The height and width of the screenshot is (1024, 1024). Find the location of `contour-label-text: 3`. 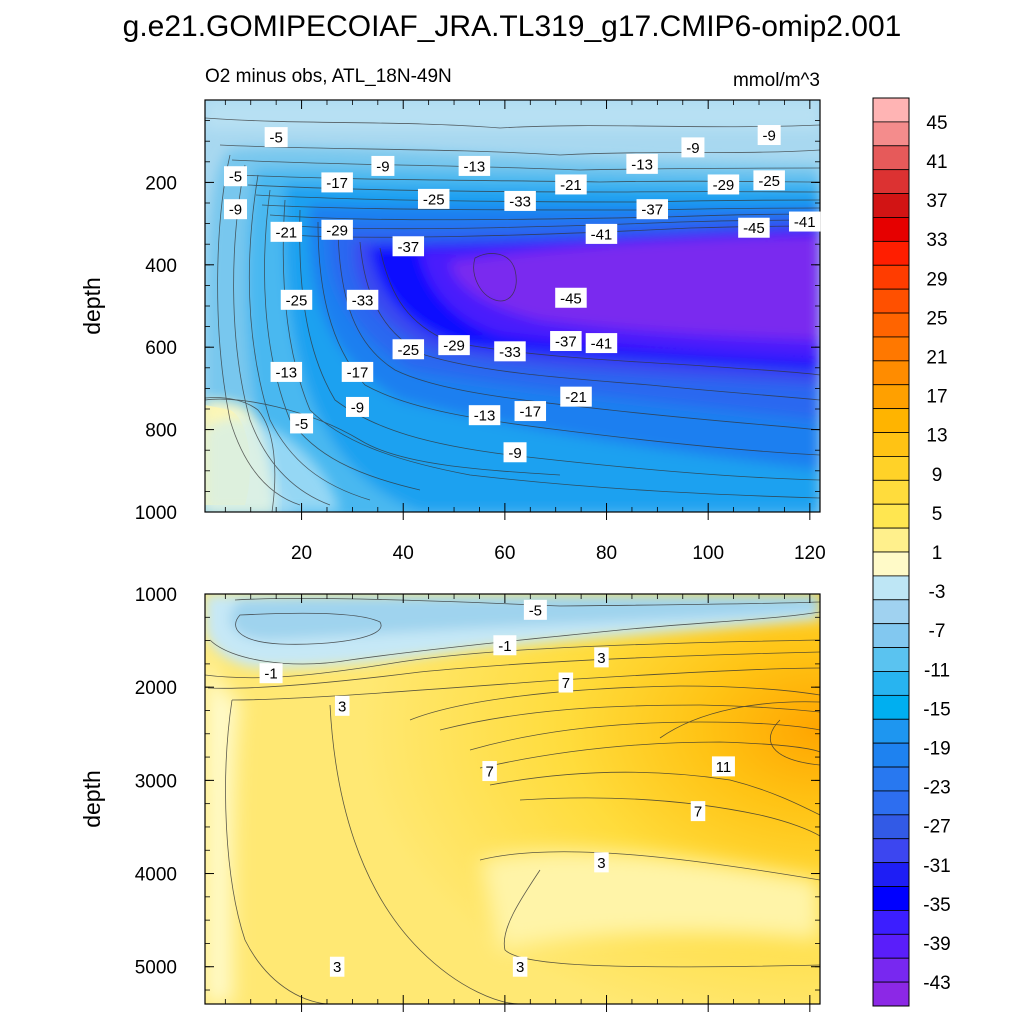

contour-label-text: 3 is located at coordinates (601, 658).